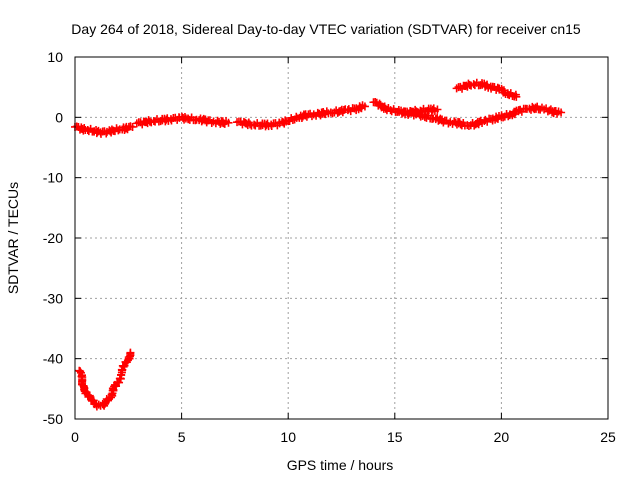 The height and width of the screenshot is (480, 640). What do you see at coordinates (59, 117) in the screenshot?
I see `y-tick-label: 0` at bounding box center [59, 117].